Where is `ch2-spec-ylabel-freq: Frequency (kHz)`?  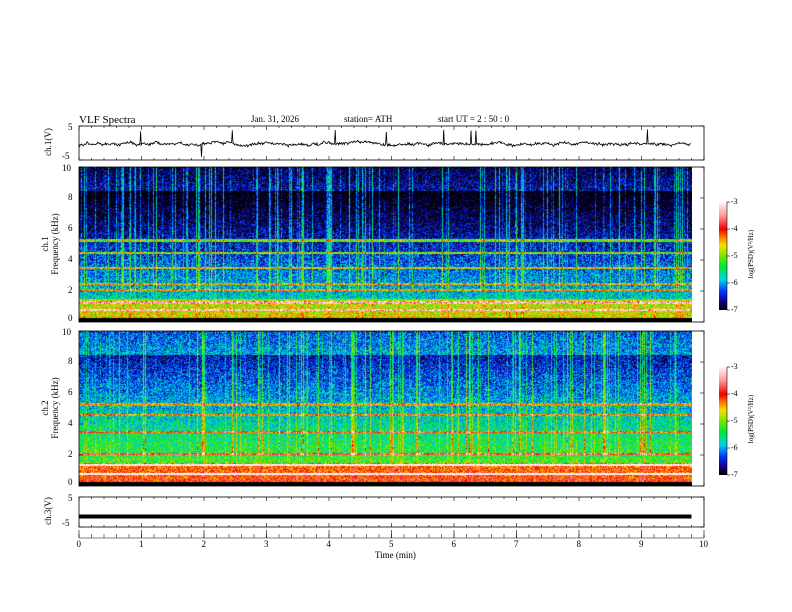
ch2-spec-ylabel-freq: Frequency (kHz) is located at coordinates (55, 408).